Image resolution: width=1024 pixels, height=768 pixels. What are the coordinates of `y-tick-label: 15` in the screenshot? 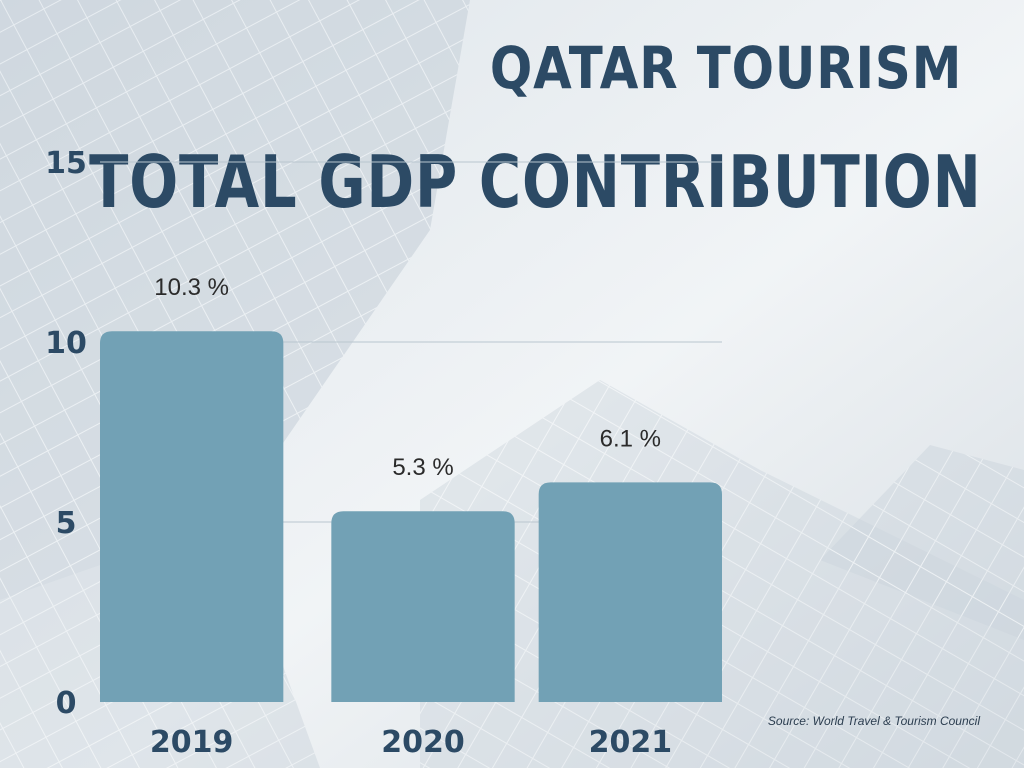 It's located at (66, 163).